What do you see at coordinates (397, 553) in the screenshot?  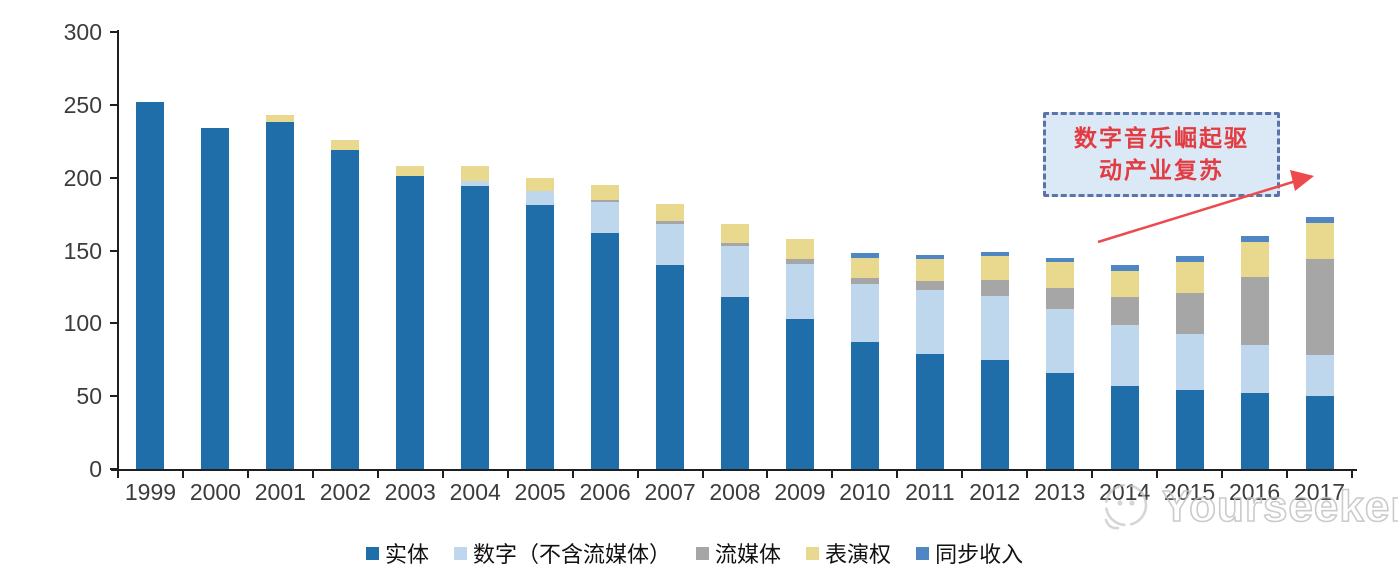 I see `legend-item-实体: 实体` at bounding box center [397, 553].